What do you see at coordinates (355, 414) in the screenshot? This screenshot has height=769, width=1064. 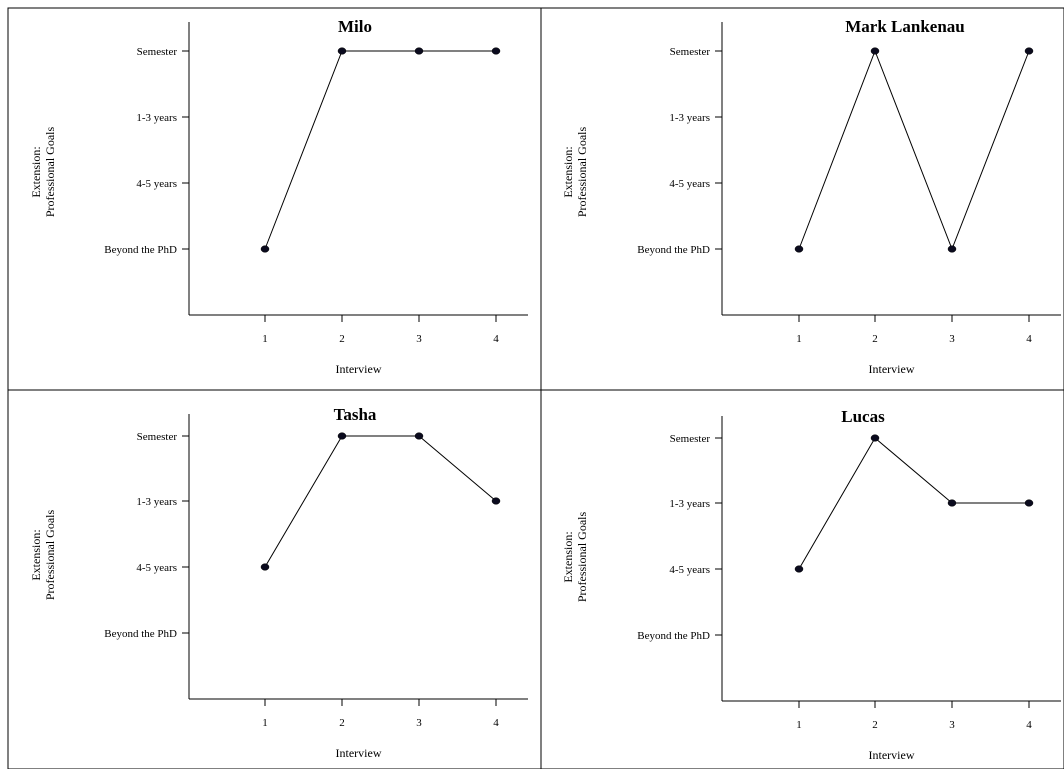 I see `chart-title: Tasha` at bounding box center [355, 414].